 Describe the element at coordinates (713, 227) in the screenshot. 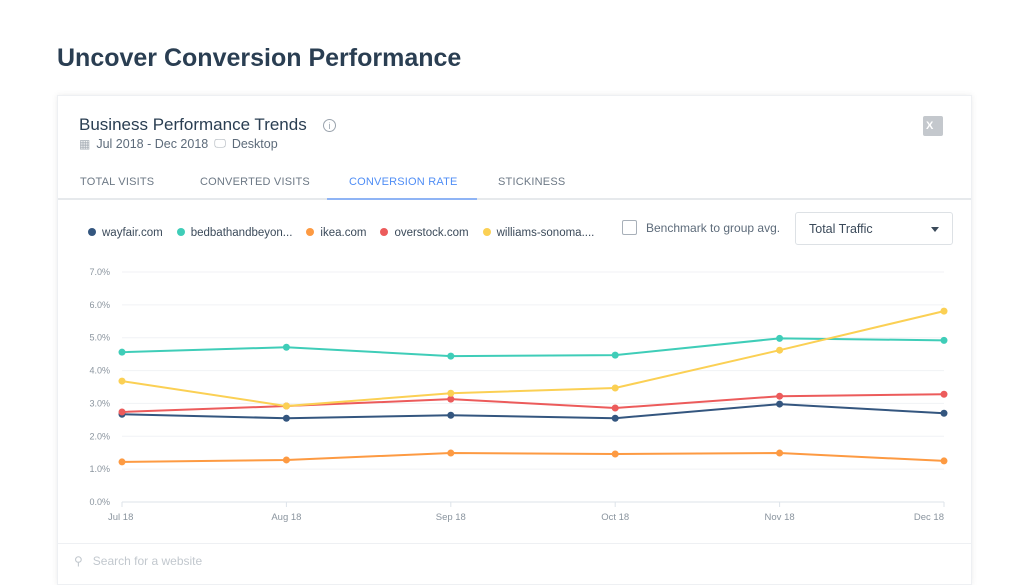

I see `benchmark-label: Benchmark to group avg.` at that location.